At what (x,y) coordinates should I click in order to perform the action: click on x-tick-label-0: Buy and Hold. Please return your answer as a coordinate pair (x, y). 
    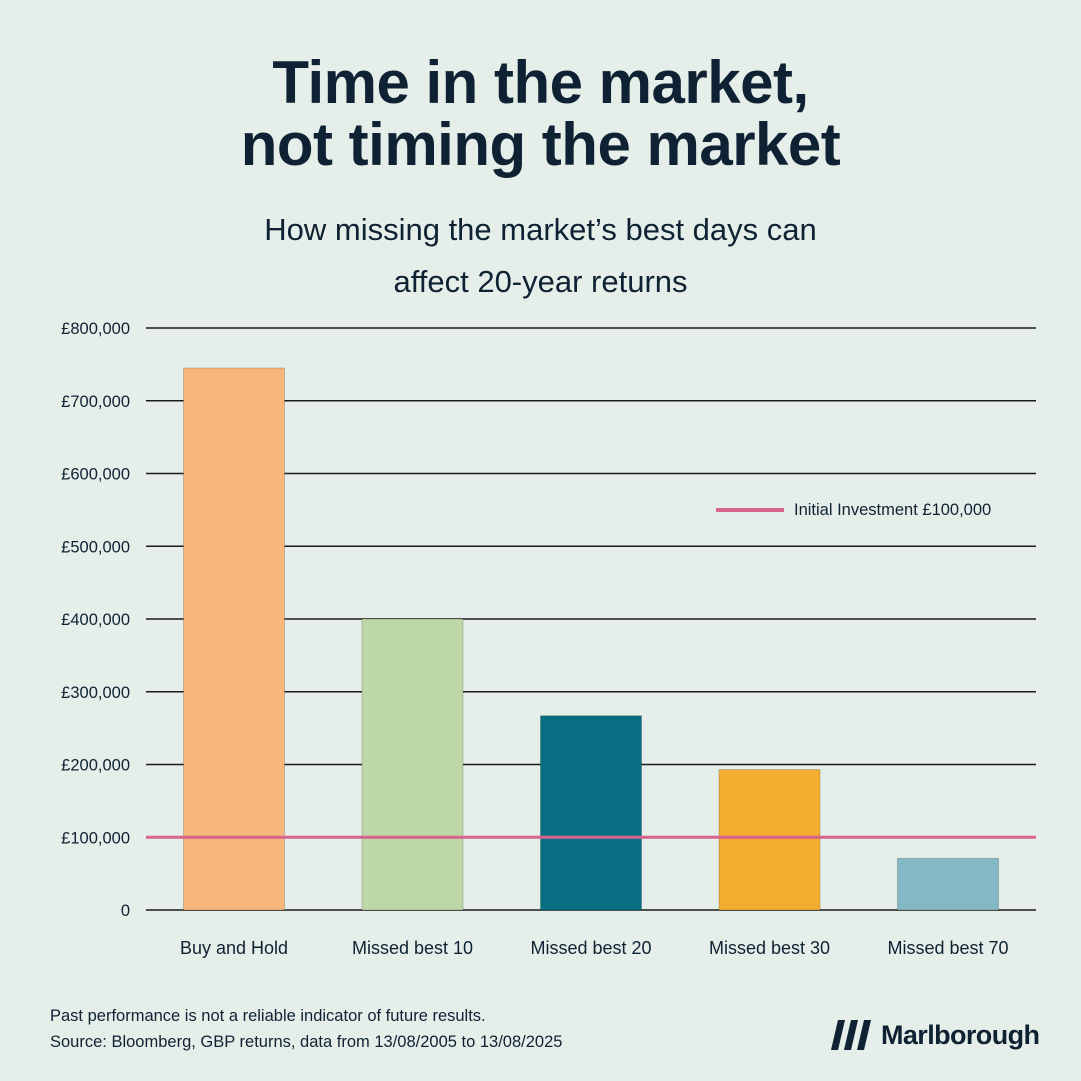
    Looking at the image, I should click on (234, 948).